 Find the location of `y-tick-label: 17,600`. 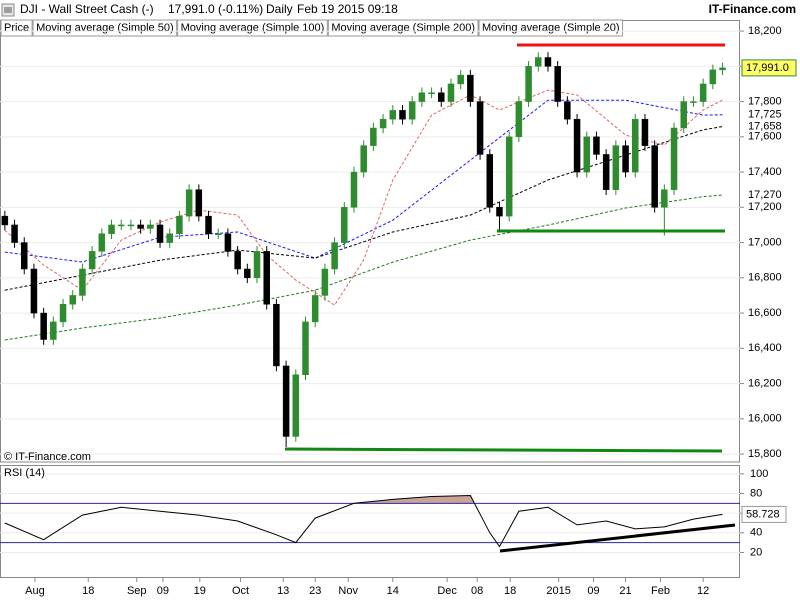

y-tick-label: 17,600 is located at coordinates (765, 137).